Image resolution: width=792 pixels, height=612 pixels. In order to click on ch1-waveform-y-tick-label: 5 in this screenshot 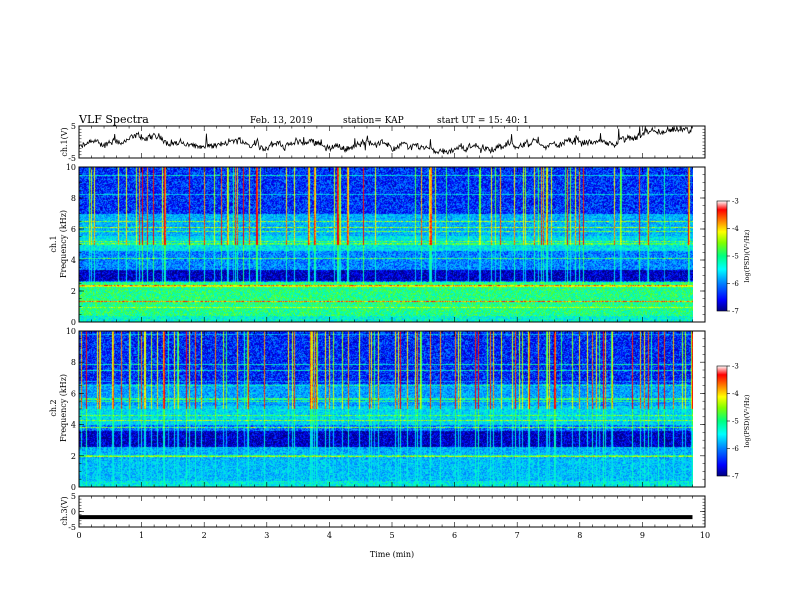, I will do `click(73, 126)`.